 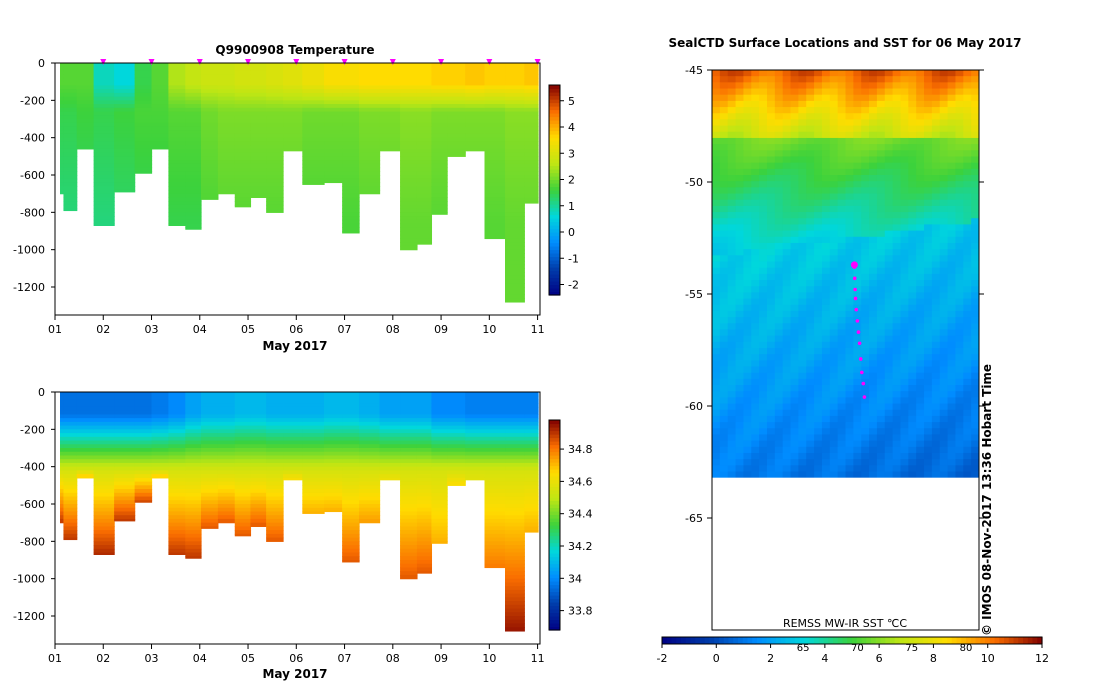 What do you see at coordinates (294, 674) in the screenshot?
I see `salinity-x-label: May 2017` at bounding box center [294, 674].